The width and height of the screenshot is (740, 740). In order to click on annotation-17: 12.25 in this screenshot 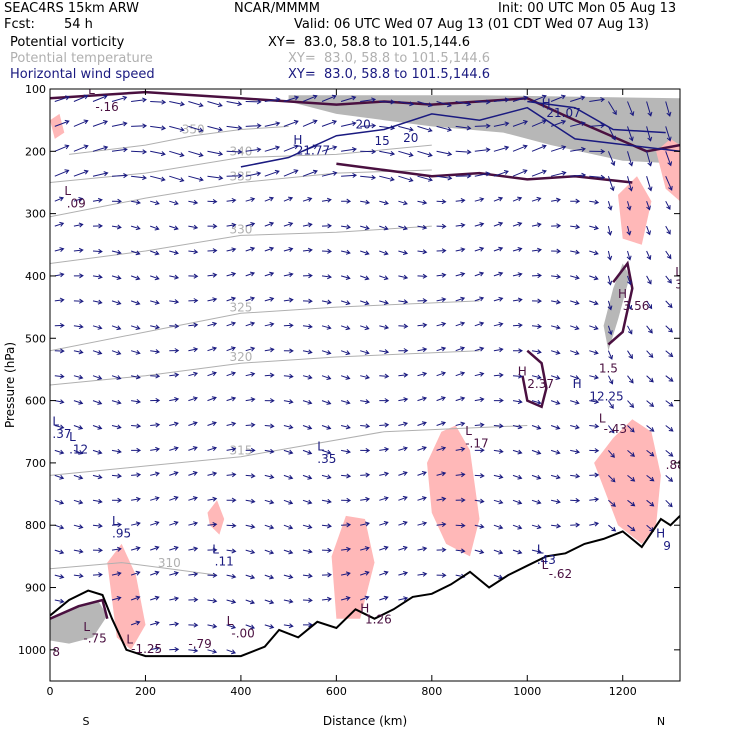, I will do `click(606, 397)`.